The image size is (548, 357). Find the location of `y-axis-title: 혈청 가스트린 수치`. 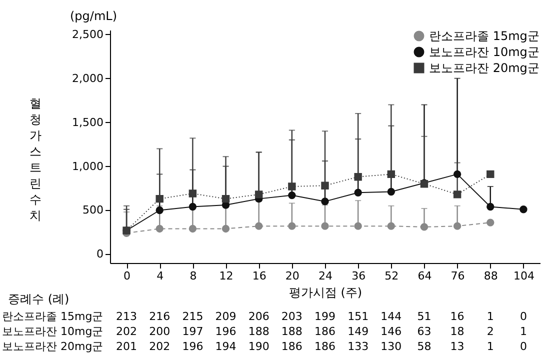

y-axis-title: 혈청 가스트린 수치 is located at coordinates (36, 159).